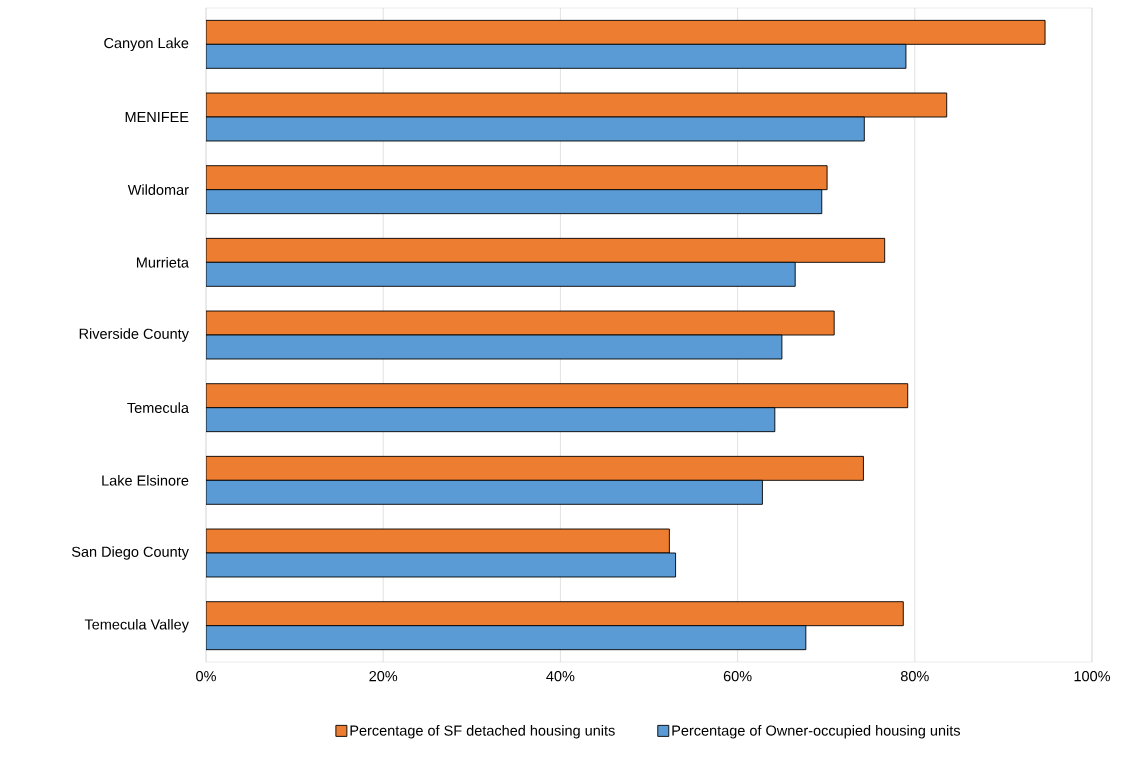 This screenshot has width=1126, height=770. I want to click on legend-label: Percentage of Owner-occupied housing units, so click(816, 732).